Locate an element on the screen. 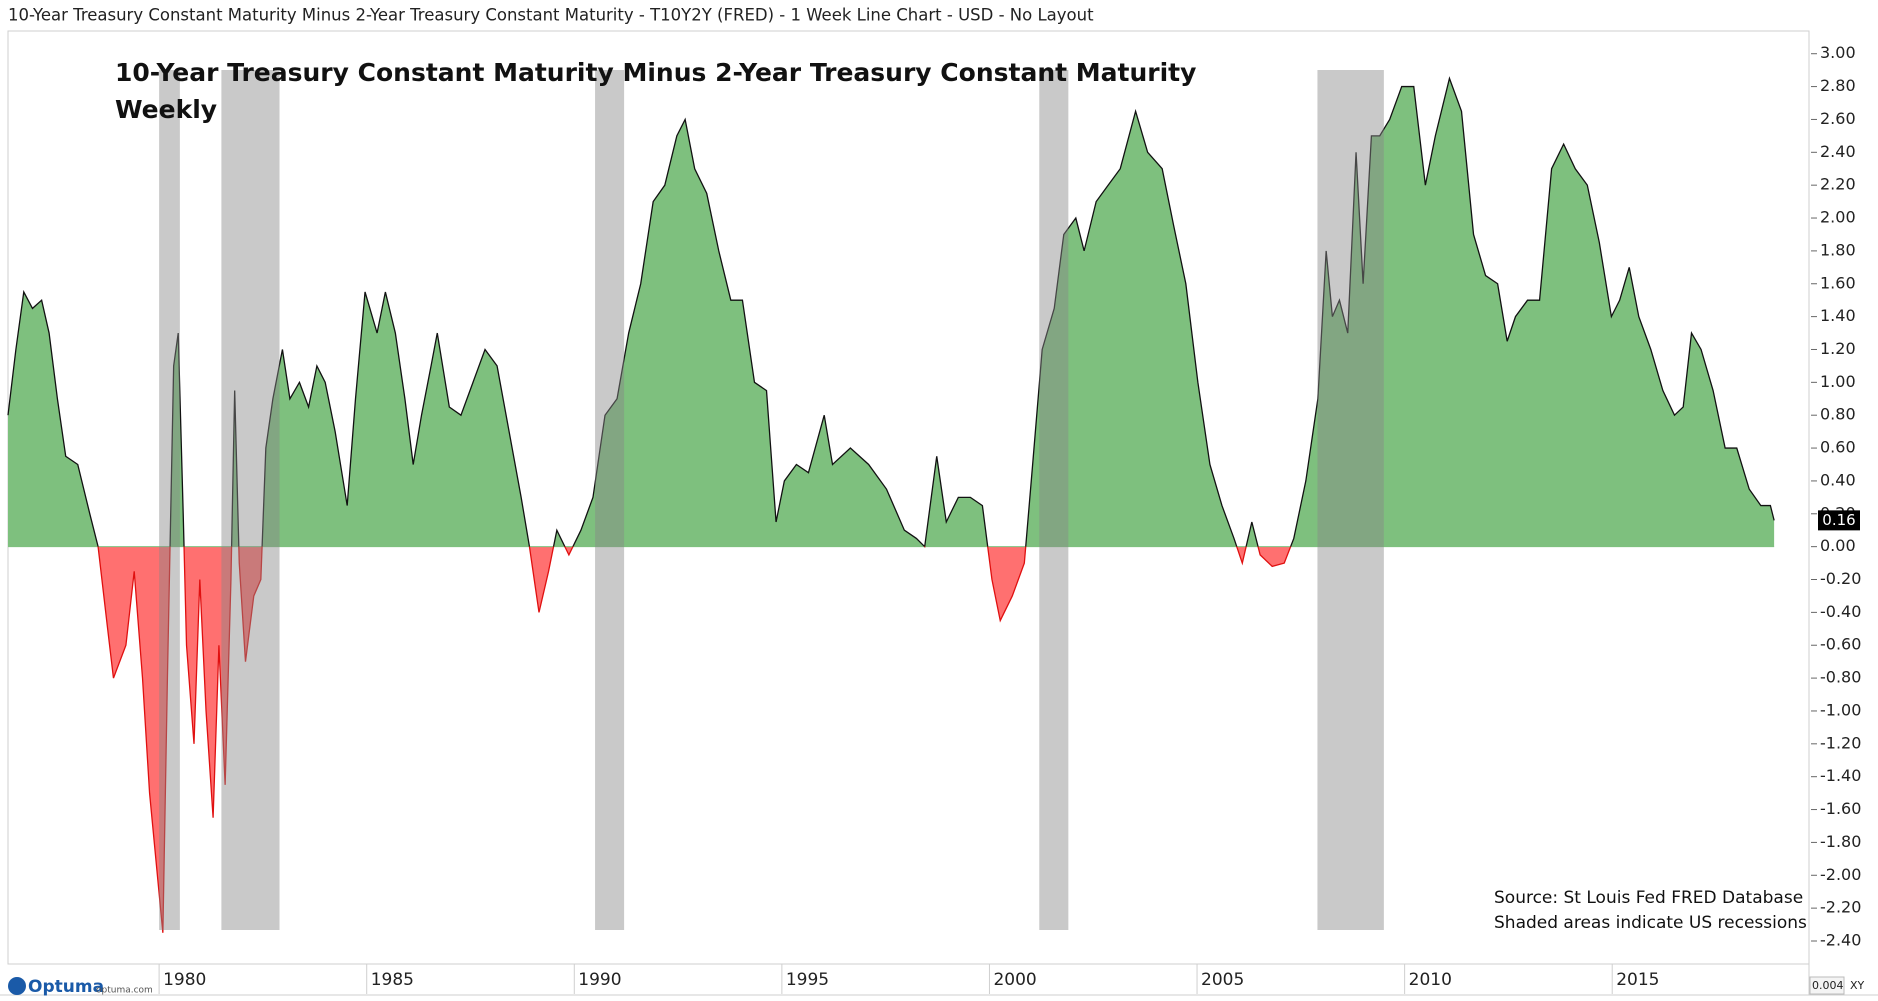  y-tick-label: -1.00 is located at coordinates (1840, 709).